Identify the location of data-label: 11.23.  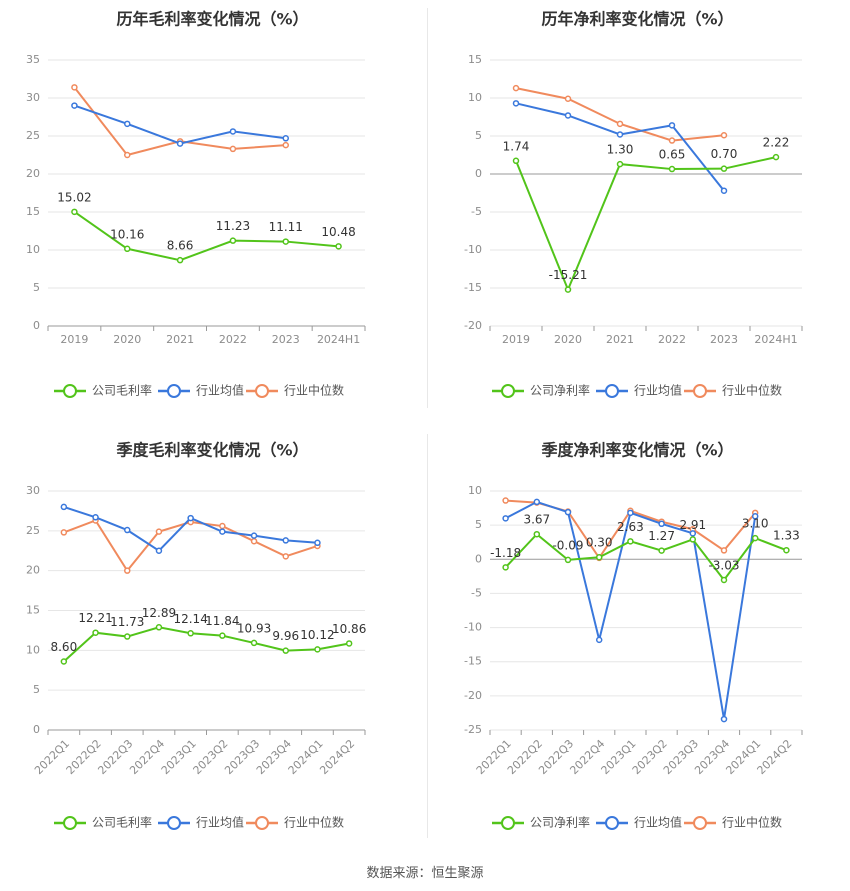
(233, 226).